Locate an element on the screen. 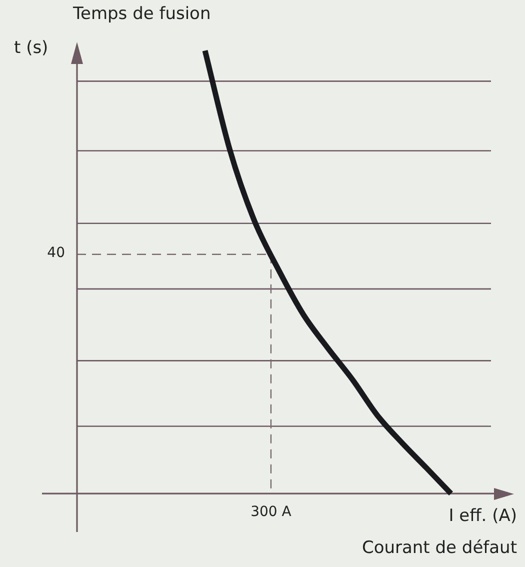 This screenshot has width=525, height=567. x-axis-title: I eff. (A) is located at coordinates (482, 516).